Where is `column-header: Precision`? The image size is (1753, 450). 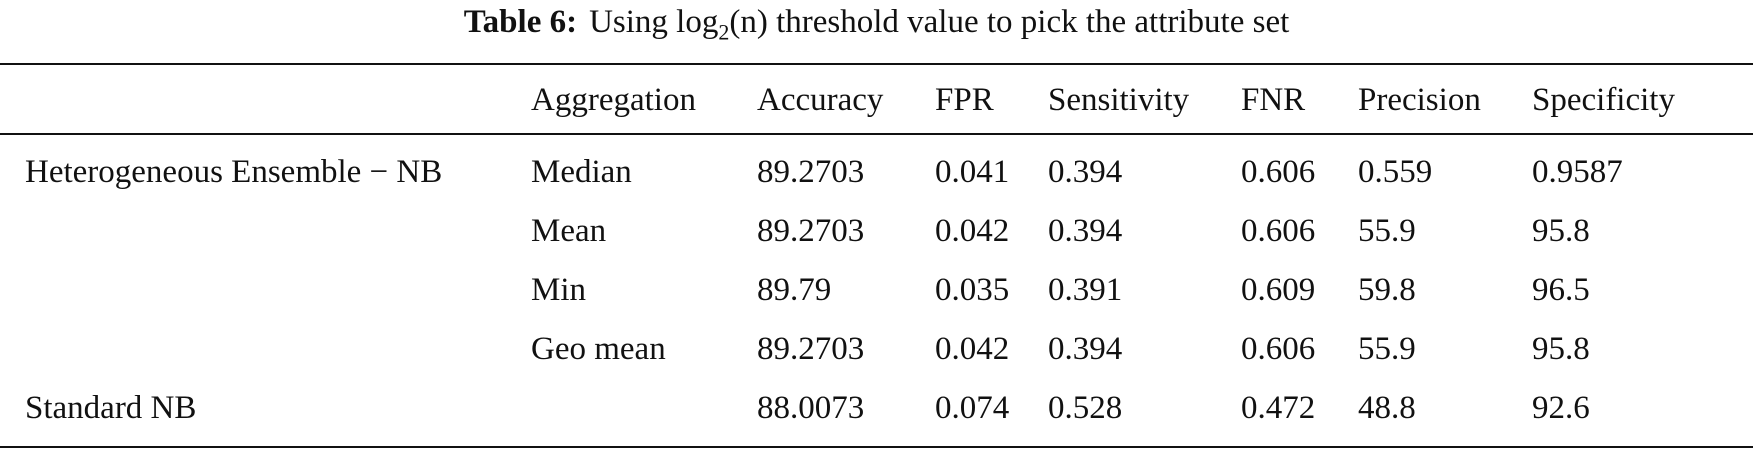
column-header: Precision is located at coordinates (1419, 100).